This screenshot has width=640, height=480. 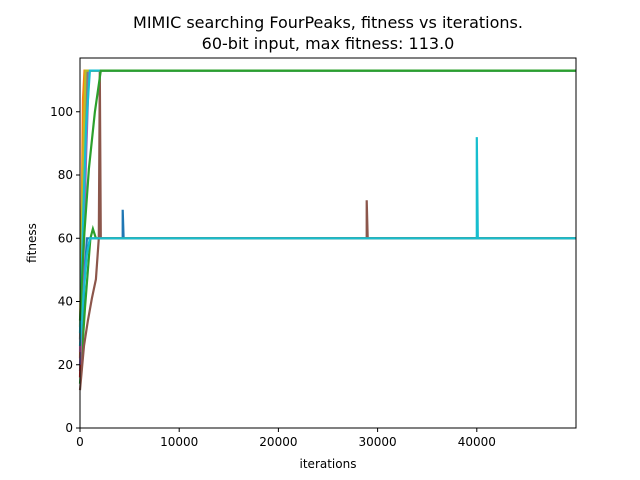 What do you see at coordinates (65, 365) in the screenshot?
I see `y-tick-label: 20` at bounding box center [65, 365].